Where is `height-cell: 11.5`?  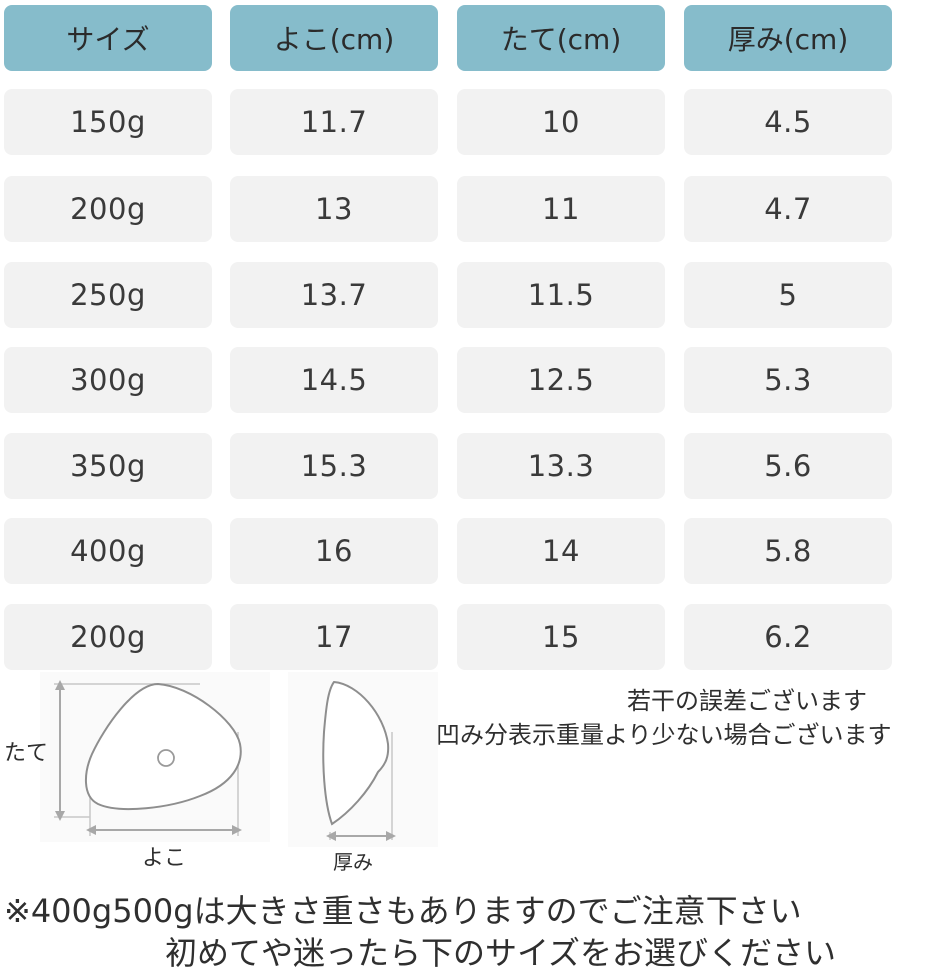 height-cell: 11.5 is located at coordinates (561, 295).